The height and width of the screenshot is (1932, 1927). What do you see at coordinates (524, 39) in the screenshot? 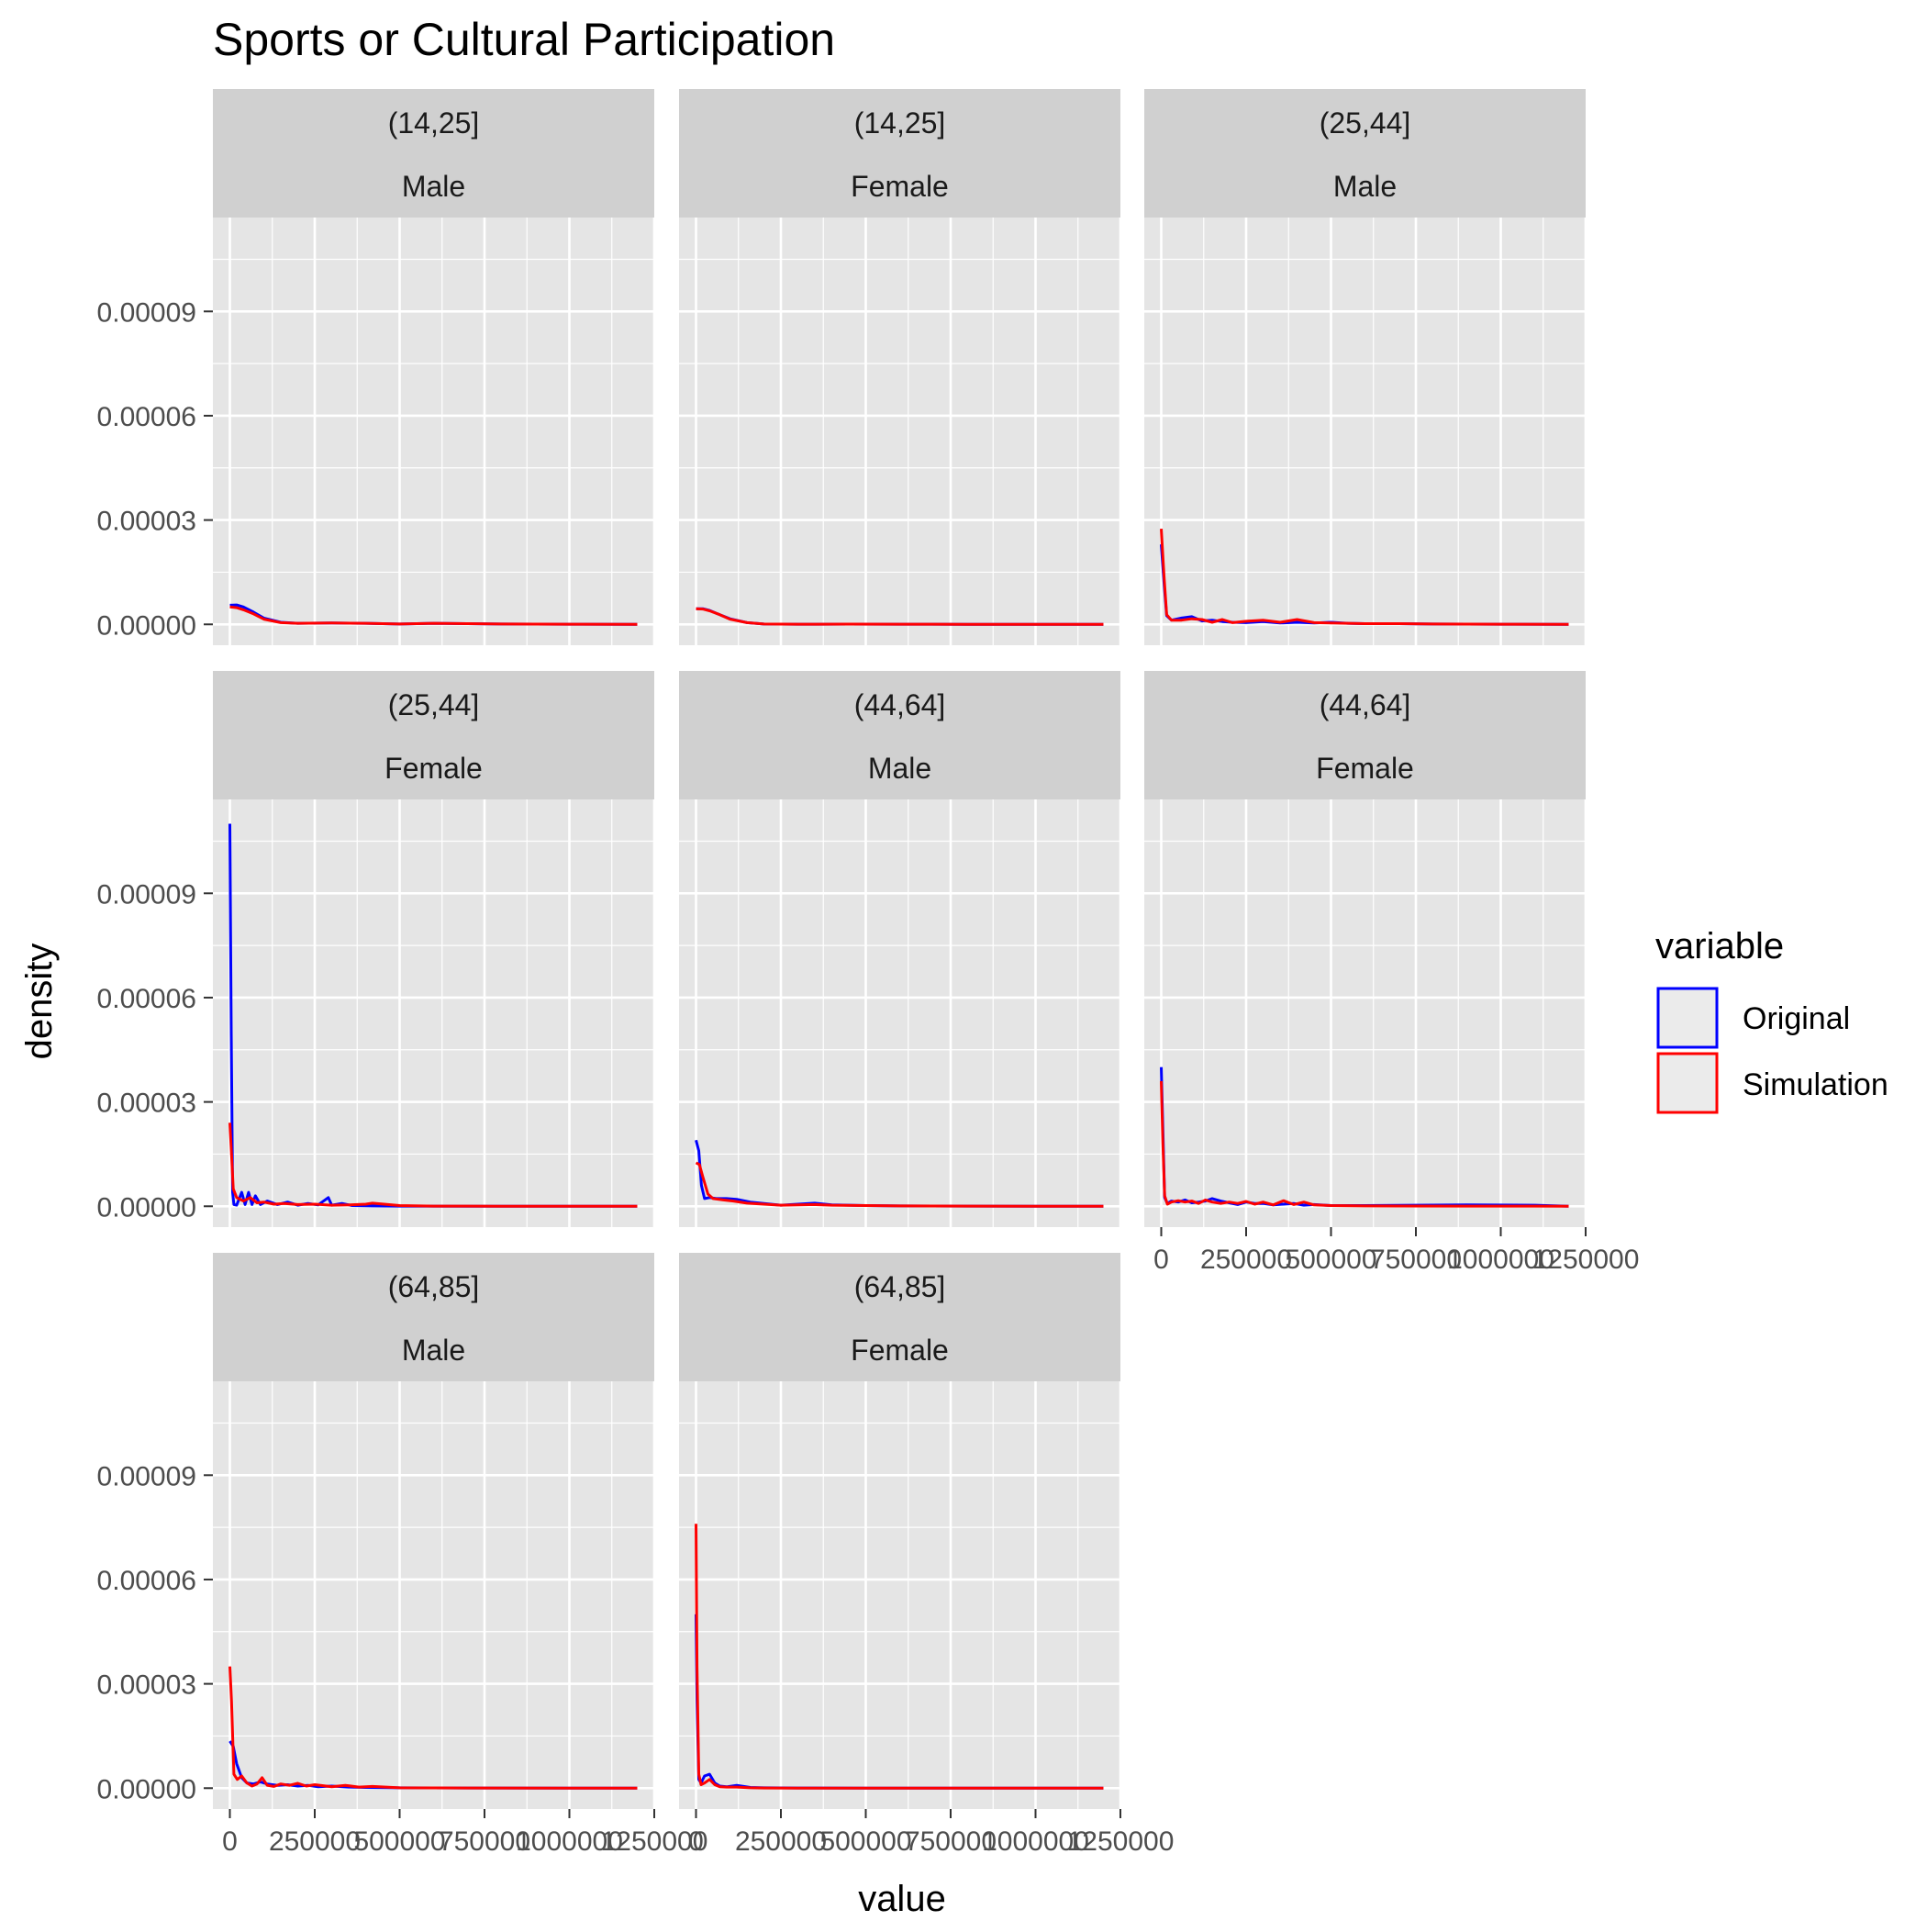
I see `chart-title: Sports or Cultural Participation` at bounding box center [524, 39].